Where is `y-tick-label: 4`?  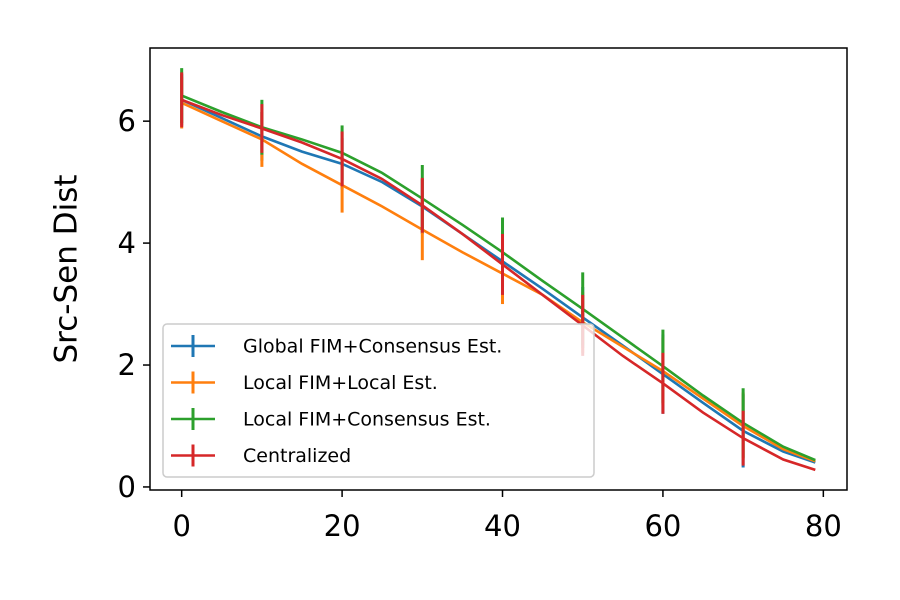 y-tick-label: 4 is located at coordinates (127, 243).